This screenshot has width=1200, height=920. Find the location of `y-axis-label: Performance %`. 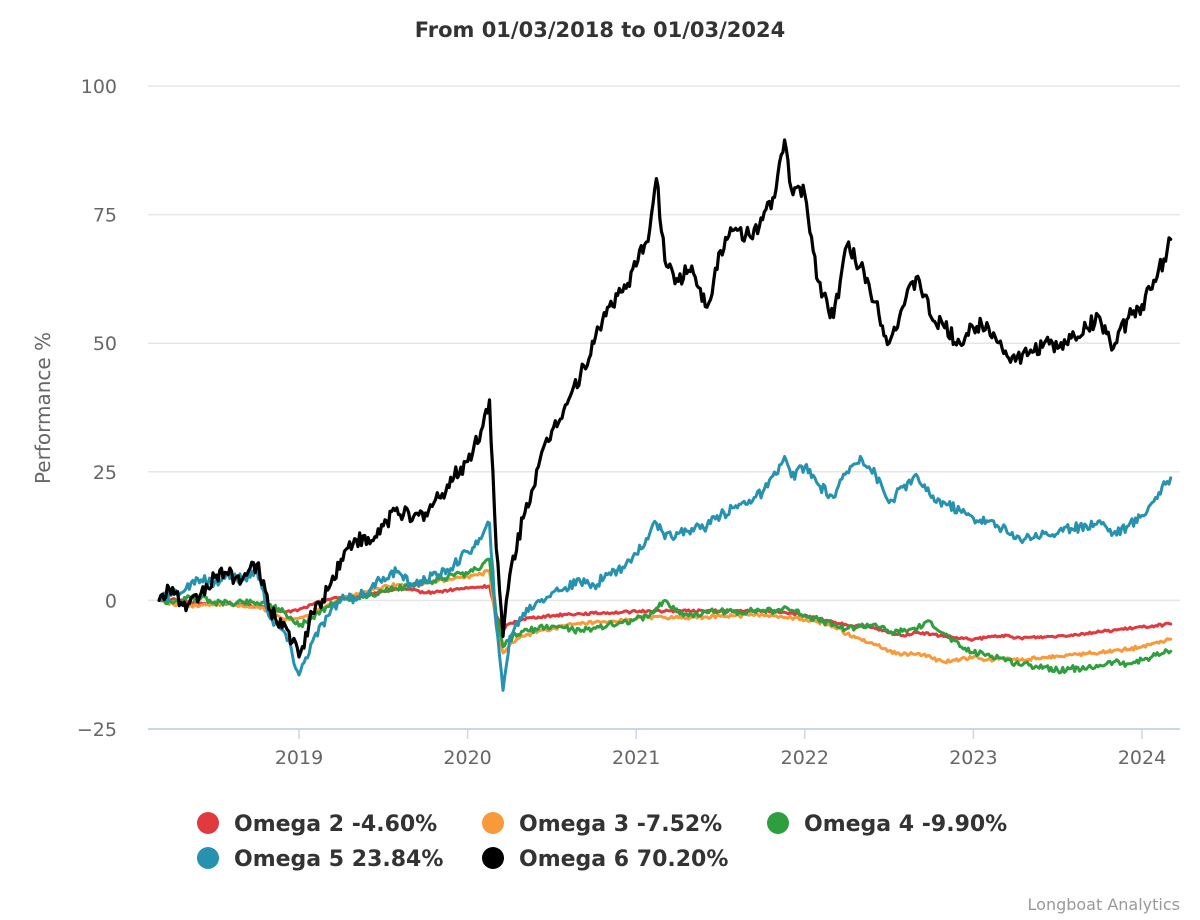

y-axis-label: Performance % is located at coordinates (43, 408).